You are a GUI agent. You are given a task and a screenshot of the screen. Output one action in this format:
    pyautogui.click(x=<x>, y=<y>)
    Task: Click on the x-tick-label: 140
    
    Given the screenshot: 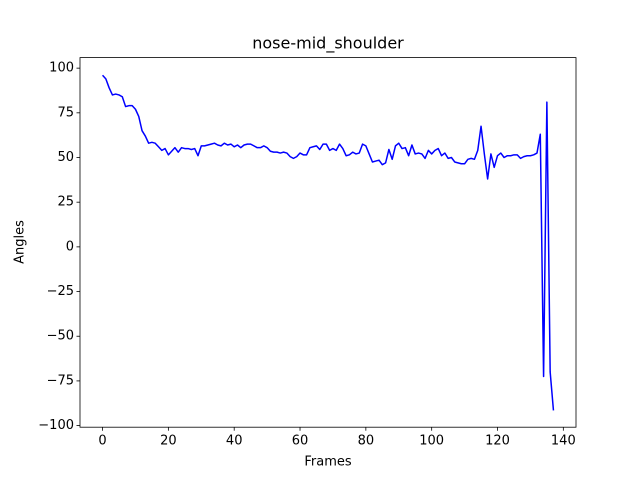 What is the action you would take?
    pyautogui.click(x=563, y=441)
    